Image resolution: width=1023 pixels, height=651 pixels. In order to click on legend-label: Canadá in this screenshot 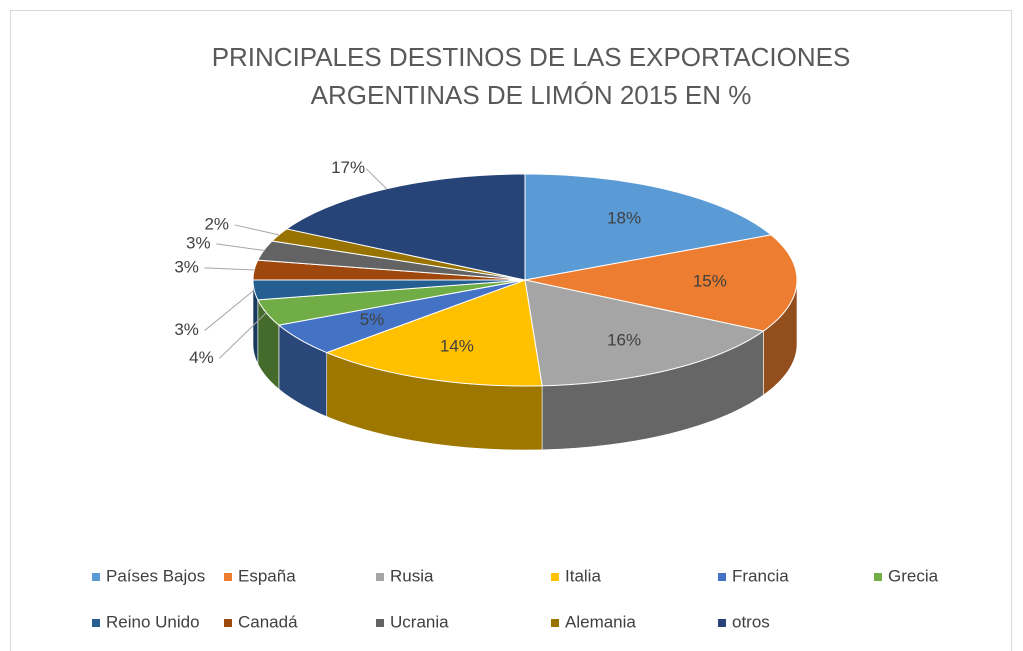, I will do `click(268, 621)`.